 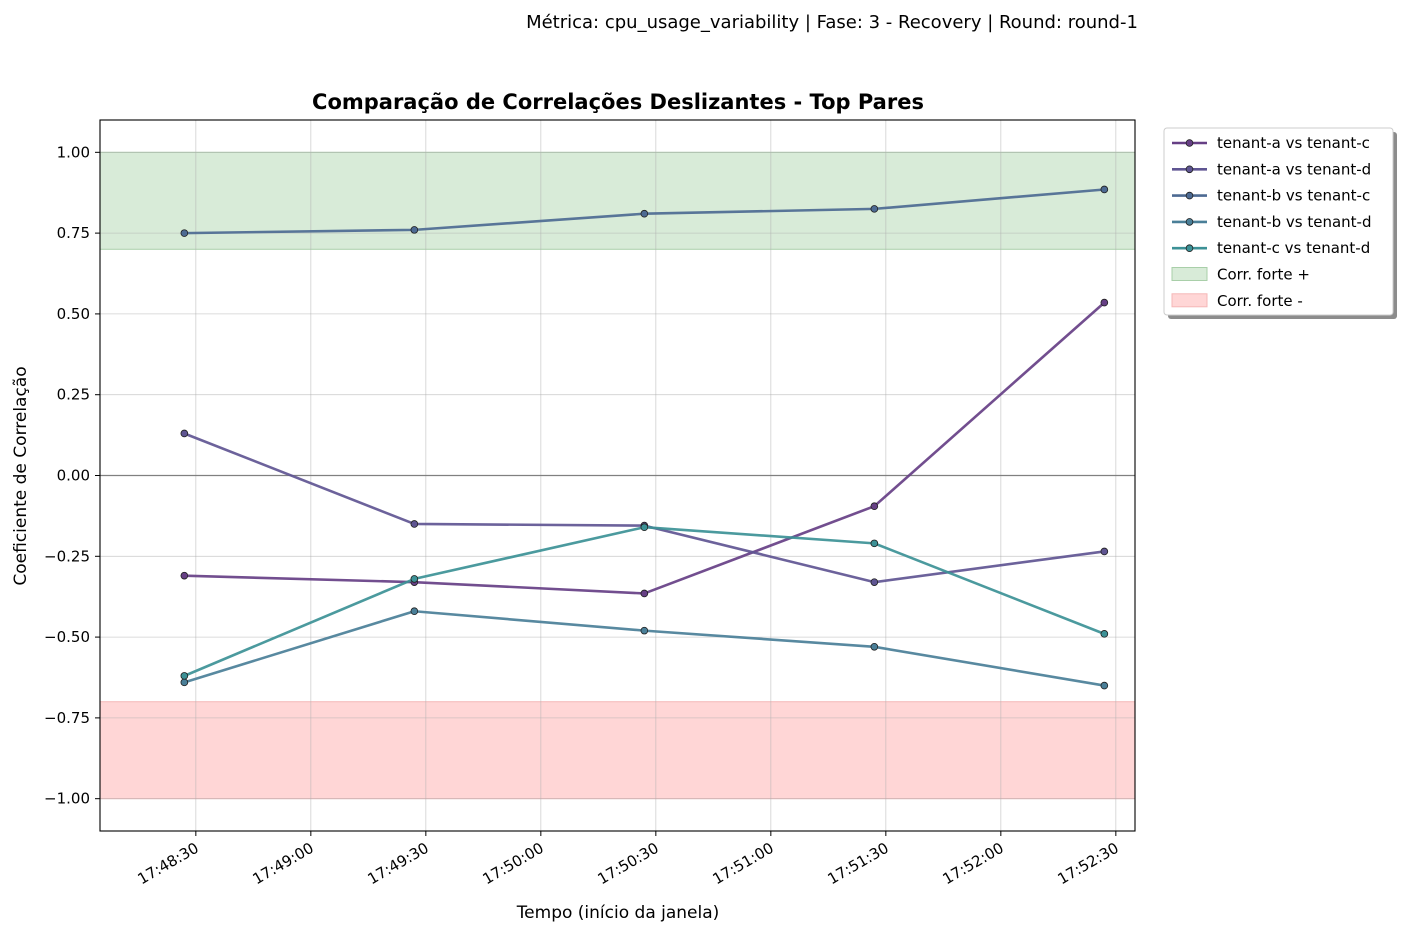 What do you see at coordinates (1263, 275) in the screenshot?
I see `legend-label: Corr. forte +` at bounding box center [1263, 275].